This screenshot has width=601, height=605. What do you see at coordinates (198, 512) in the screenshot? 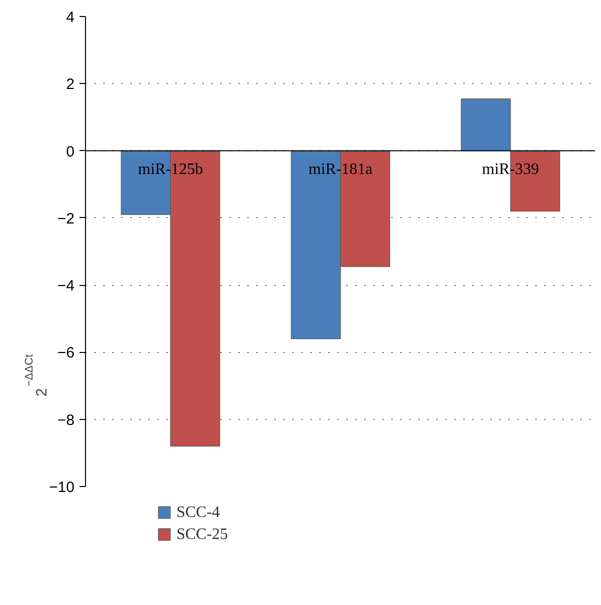
I see `legend-label: SCC-4` at bounding box center [198, 512].